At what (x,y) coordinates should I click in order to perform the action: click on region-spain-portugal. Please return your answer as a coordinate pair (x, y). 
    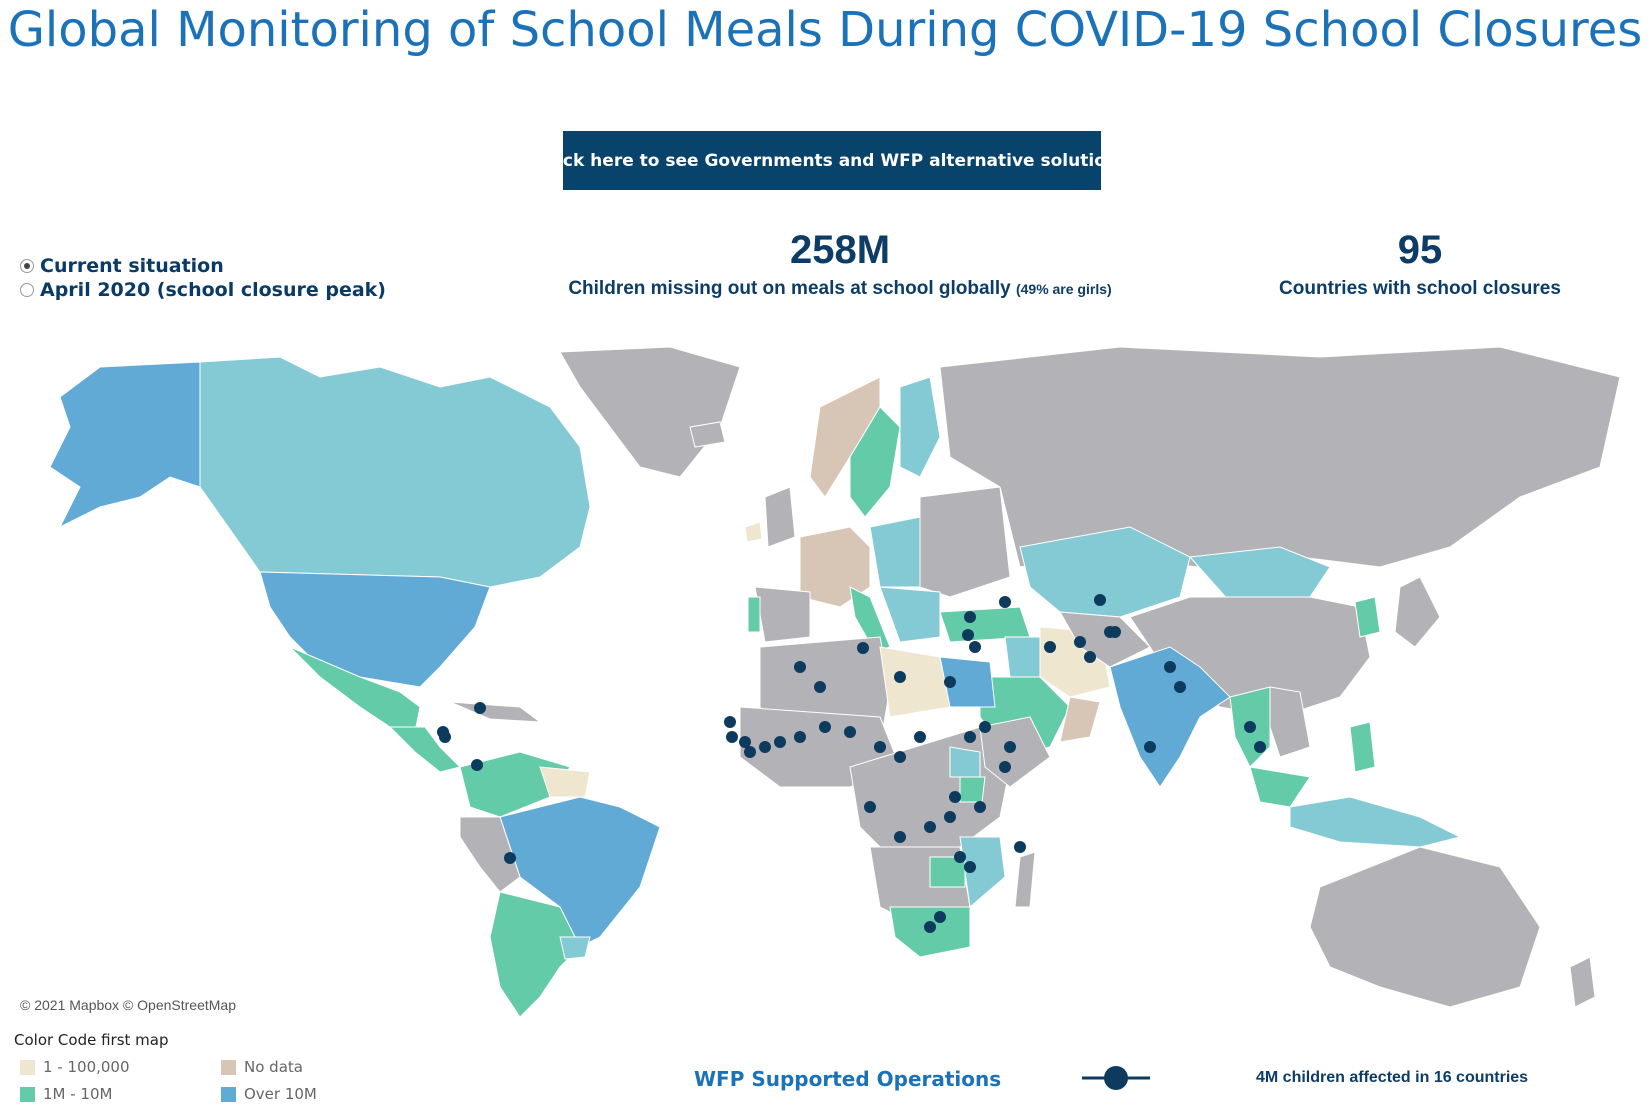
    Looking at the image, I should click on (782, 614).